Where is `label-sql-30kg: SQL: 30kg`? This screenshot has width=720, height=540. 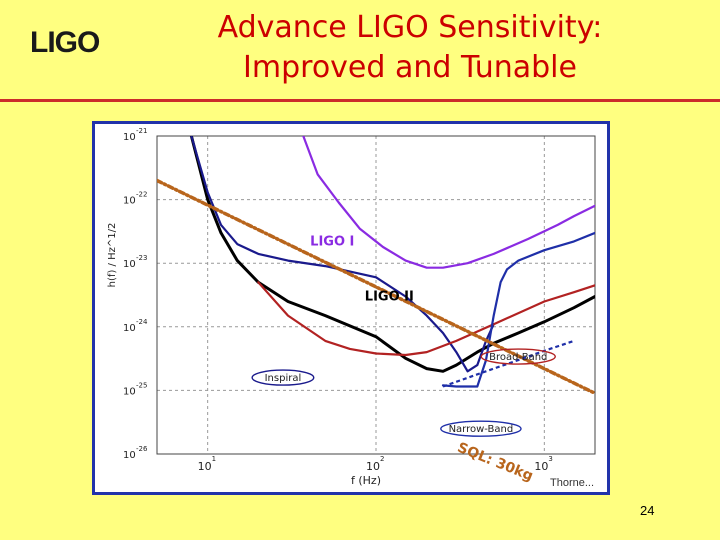
label-sql-30kg: SQL: 30kg is located at coordinates (495, 462).